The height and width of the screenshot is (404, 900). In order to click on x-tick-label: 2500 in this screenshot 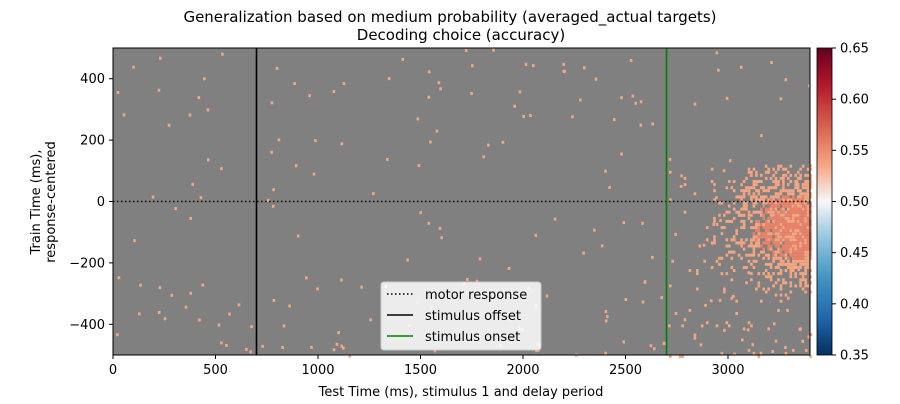, I will do `click(625, 370)`.